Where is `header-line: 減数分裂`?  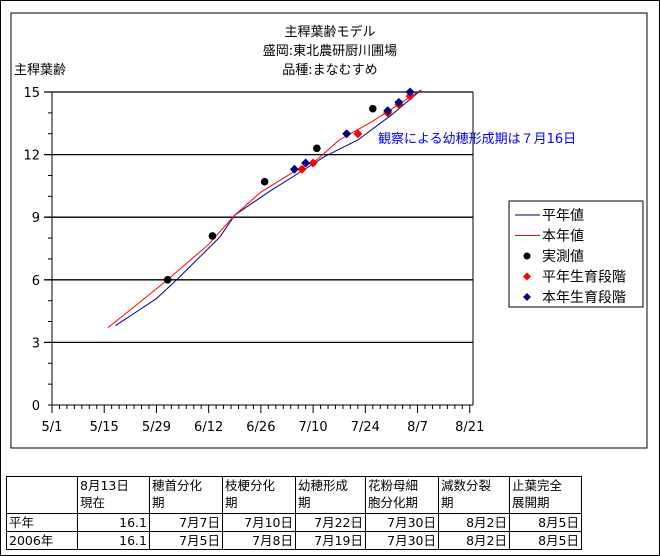 header-line: 減数分裂 is located at coordinates (466, 485).